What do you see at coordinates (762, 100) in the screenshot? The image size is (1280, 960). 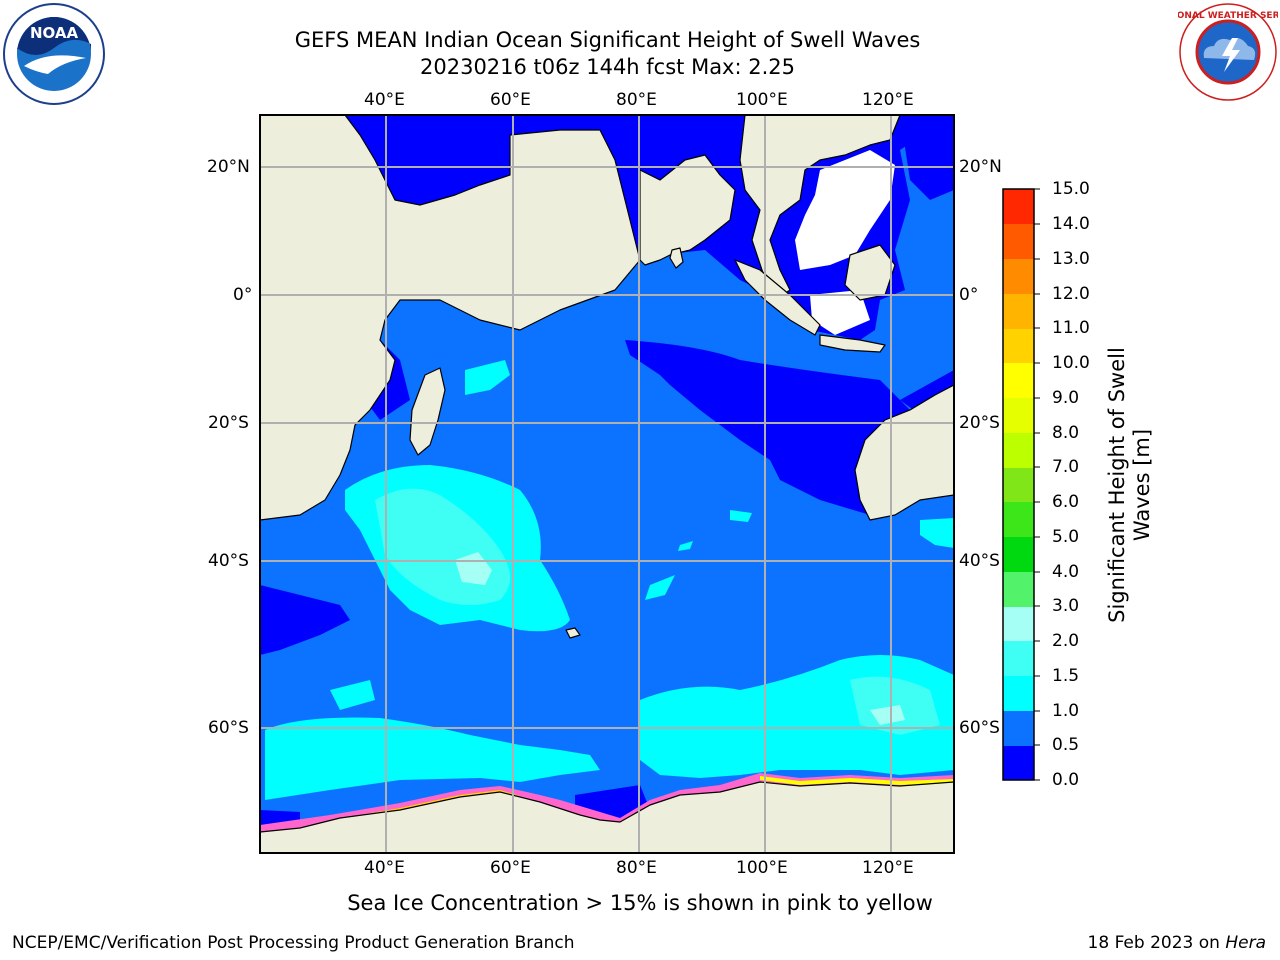 I see `lon-label-top: 100°E` at bounding box center [762, 100].